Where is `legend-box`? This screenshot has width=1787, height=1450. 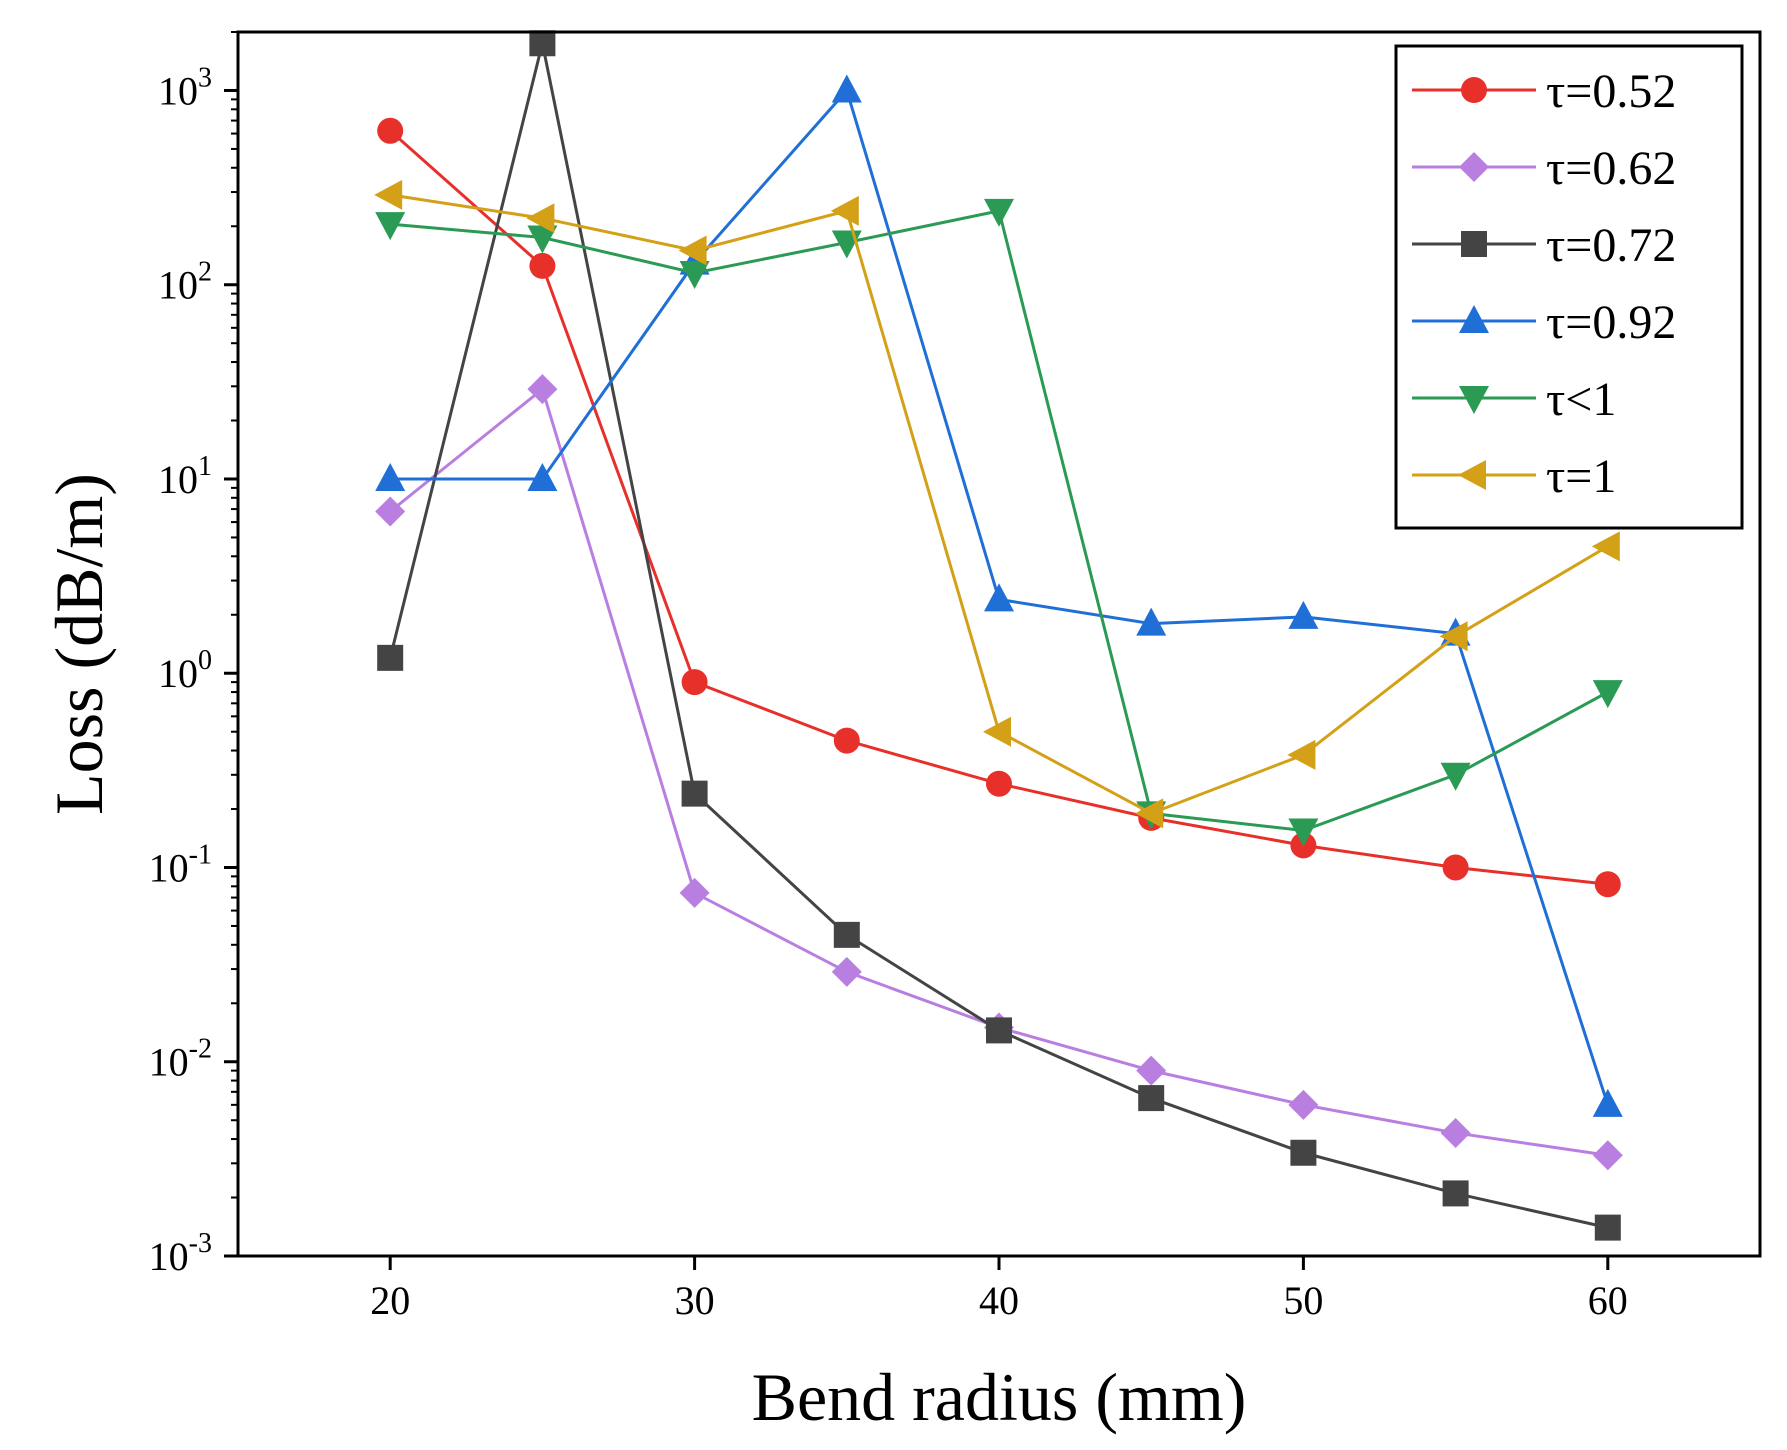
legend-box is located at coordinates (1569, 287).